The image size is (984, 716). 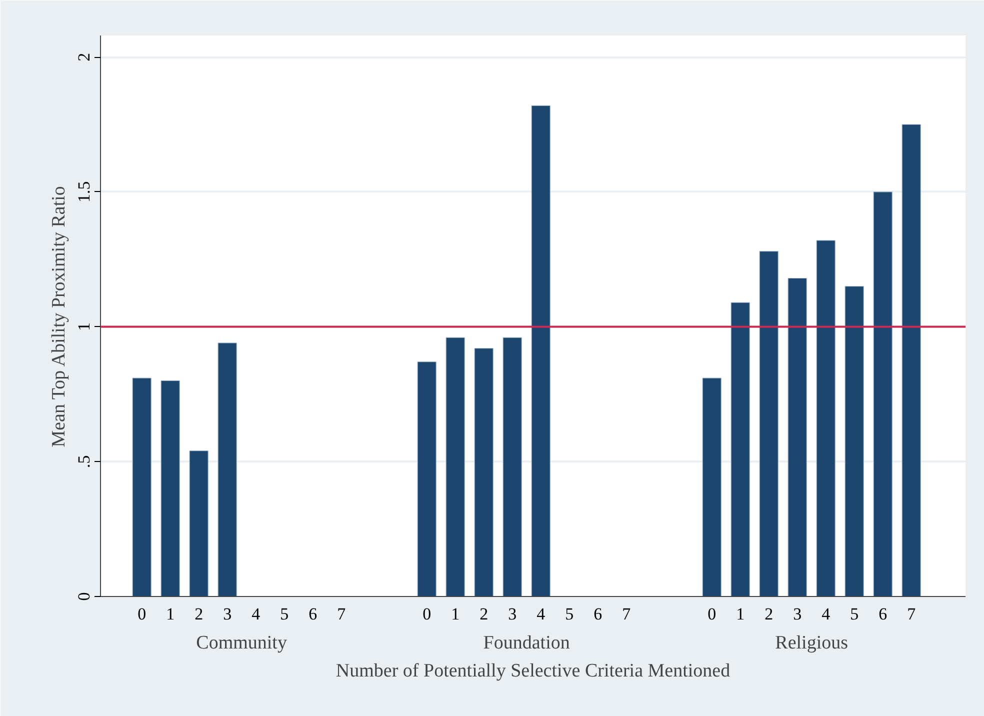 What do you see at coordinates (242, 643) in the screenshot?
I see `text: Community` at bounding box center [242, 643].